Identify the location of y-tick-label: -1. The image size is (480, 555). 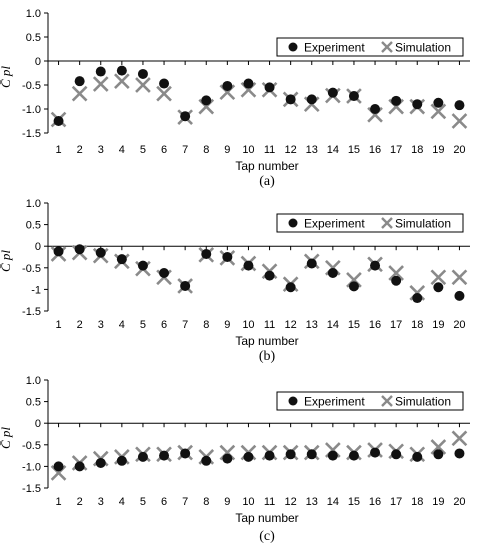
(36, 290).